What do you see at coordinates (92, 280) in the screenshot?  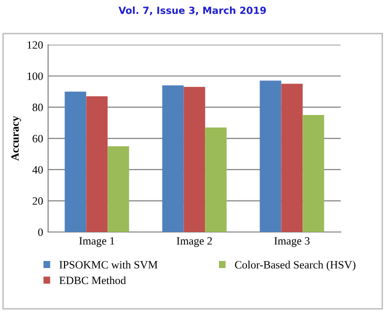 I see `legend-label: EDBC Method` at bounding box center [92, 280].